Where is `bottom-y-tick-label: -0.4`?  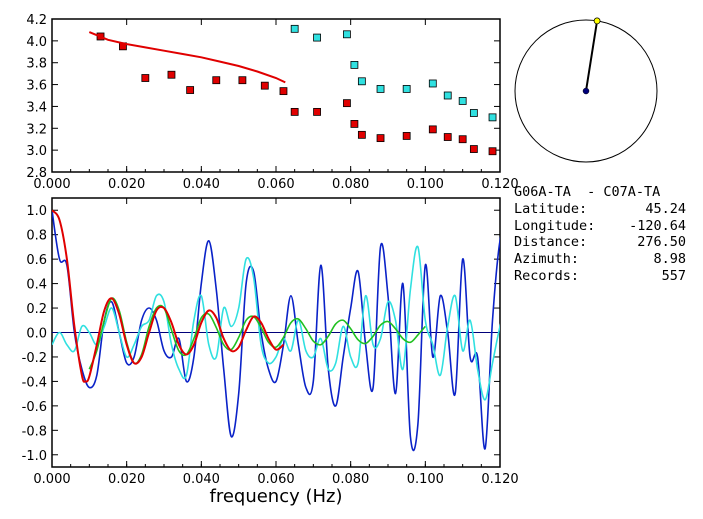
bottom-y-tick-label: -0.4 is located at coordinates (34, 382).